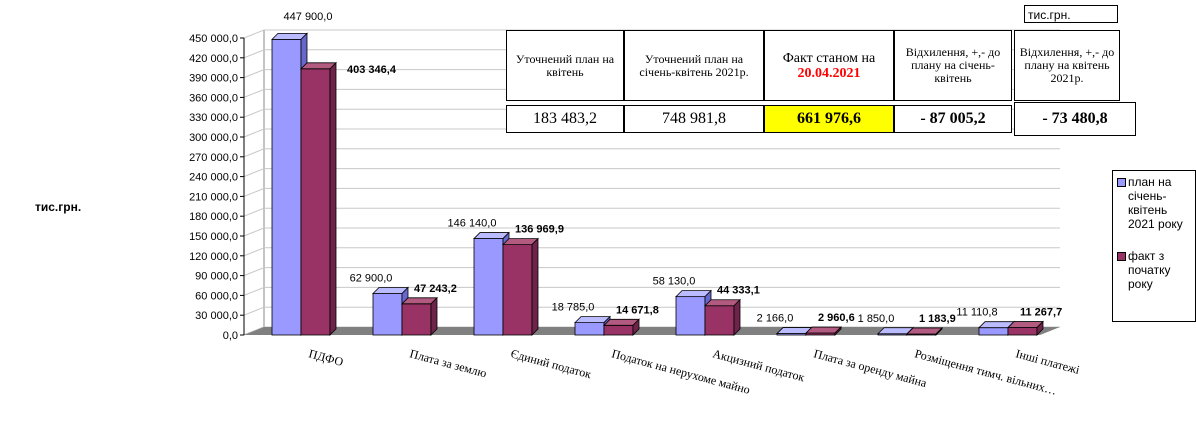 The image size is (1196, 431). I want to click on y-tick-label: 300 000,0, so click(213, 138).